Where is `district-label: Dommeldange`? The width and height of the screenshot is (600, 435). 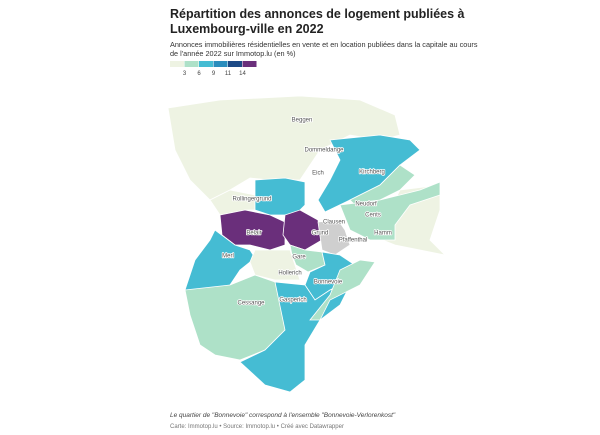
district-label: Dommeldange is located at coordinates (324, 151).